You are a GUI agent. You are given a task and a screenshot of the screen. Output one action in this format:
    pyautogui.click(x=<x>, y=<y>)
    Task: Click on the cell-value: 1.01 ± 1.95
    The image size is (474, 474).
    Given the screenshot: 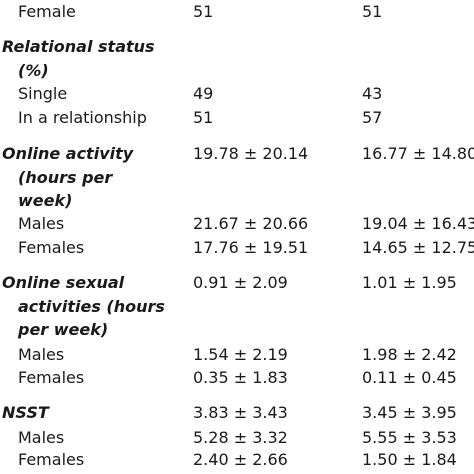 What is the action you would take?
    pyautogui.click(x=409, y=282)
    